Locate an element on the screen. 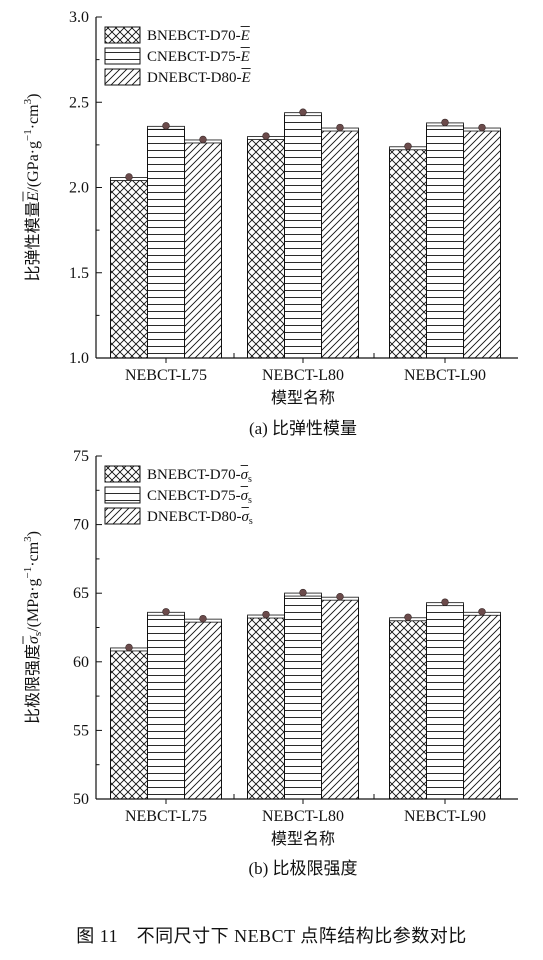 Image resolution: width=543 pixels, height=960 pixels. legend-label: DNEBCT-D80-σs is located at coordinates (200, 518).